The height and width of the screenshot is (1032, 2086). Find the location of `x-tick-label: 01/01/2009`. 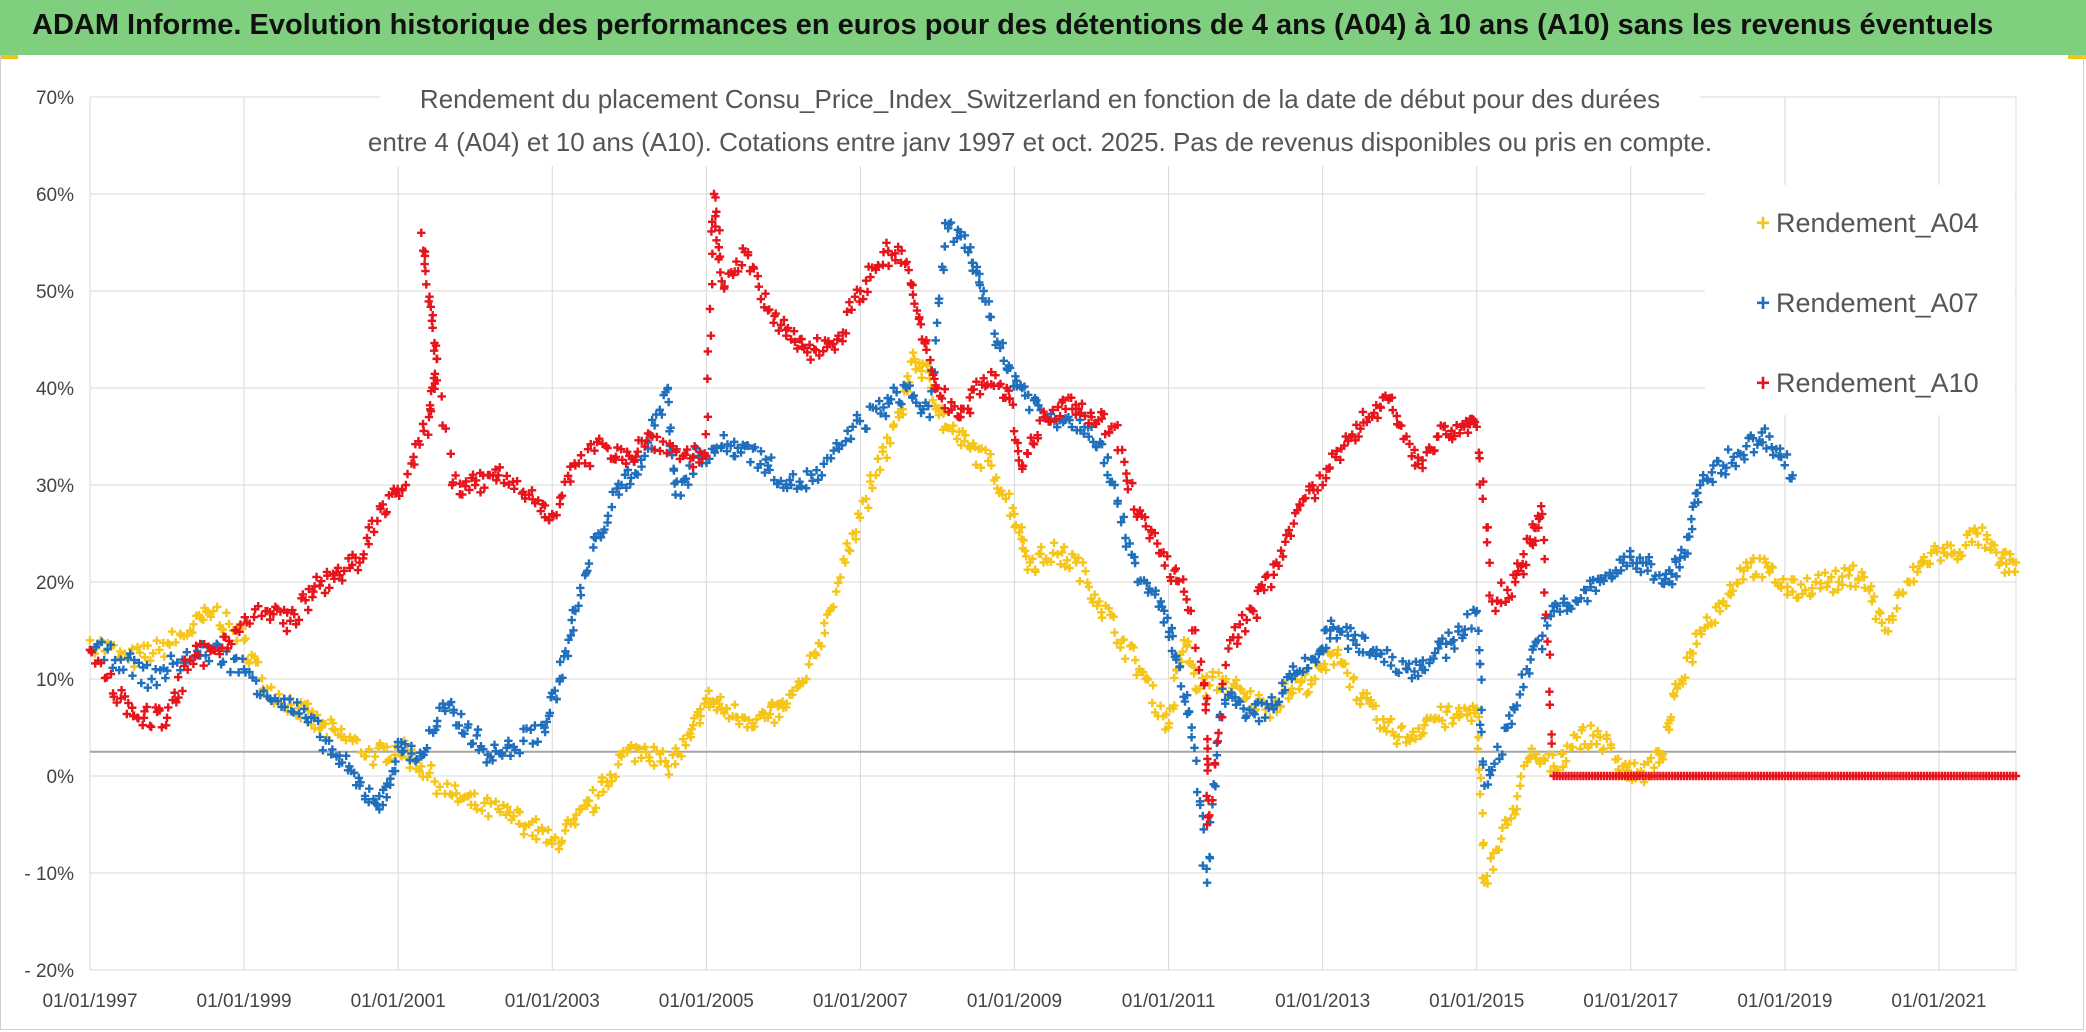

x-tick-label: 01/01/2009 is located at coordinates (1014, 1001).